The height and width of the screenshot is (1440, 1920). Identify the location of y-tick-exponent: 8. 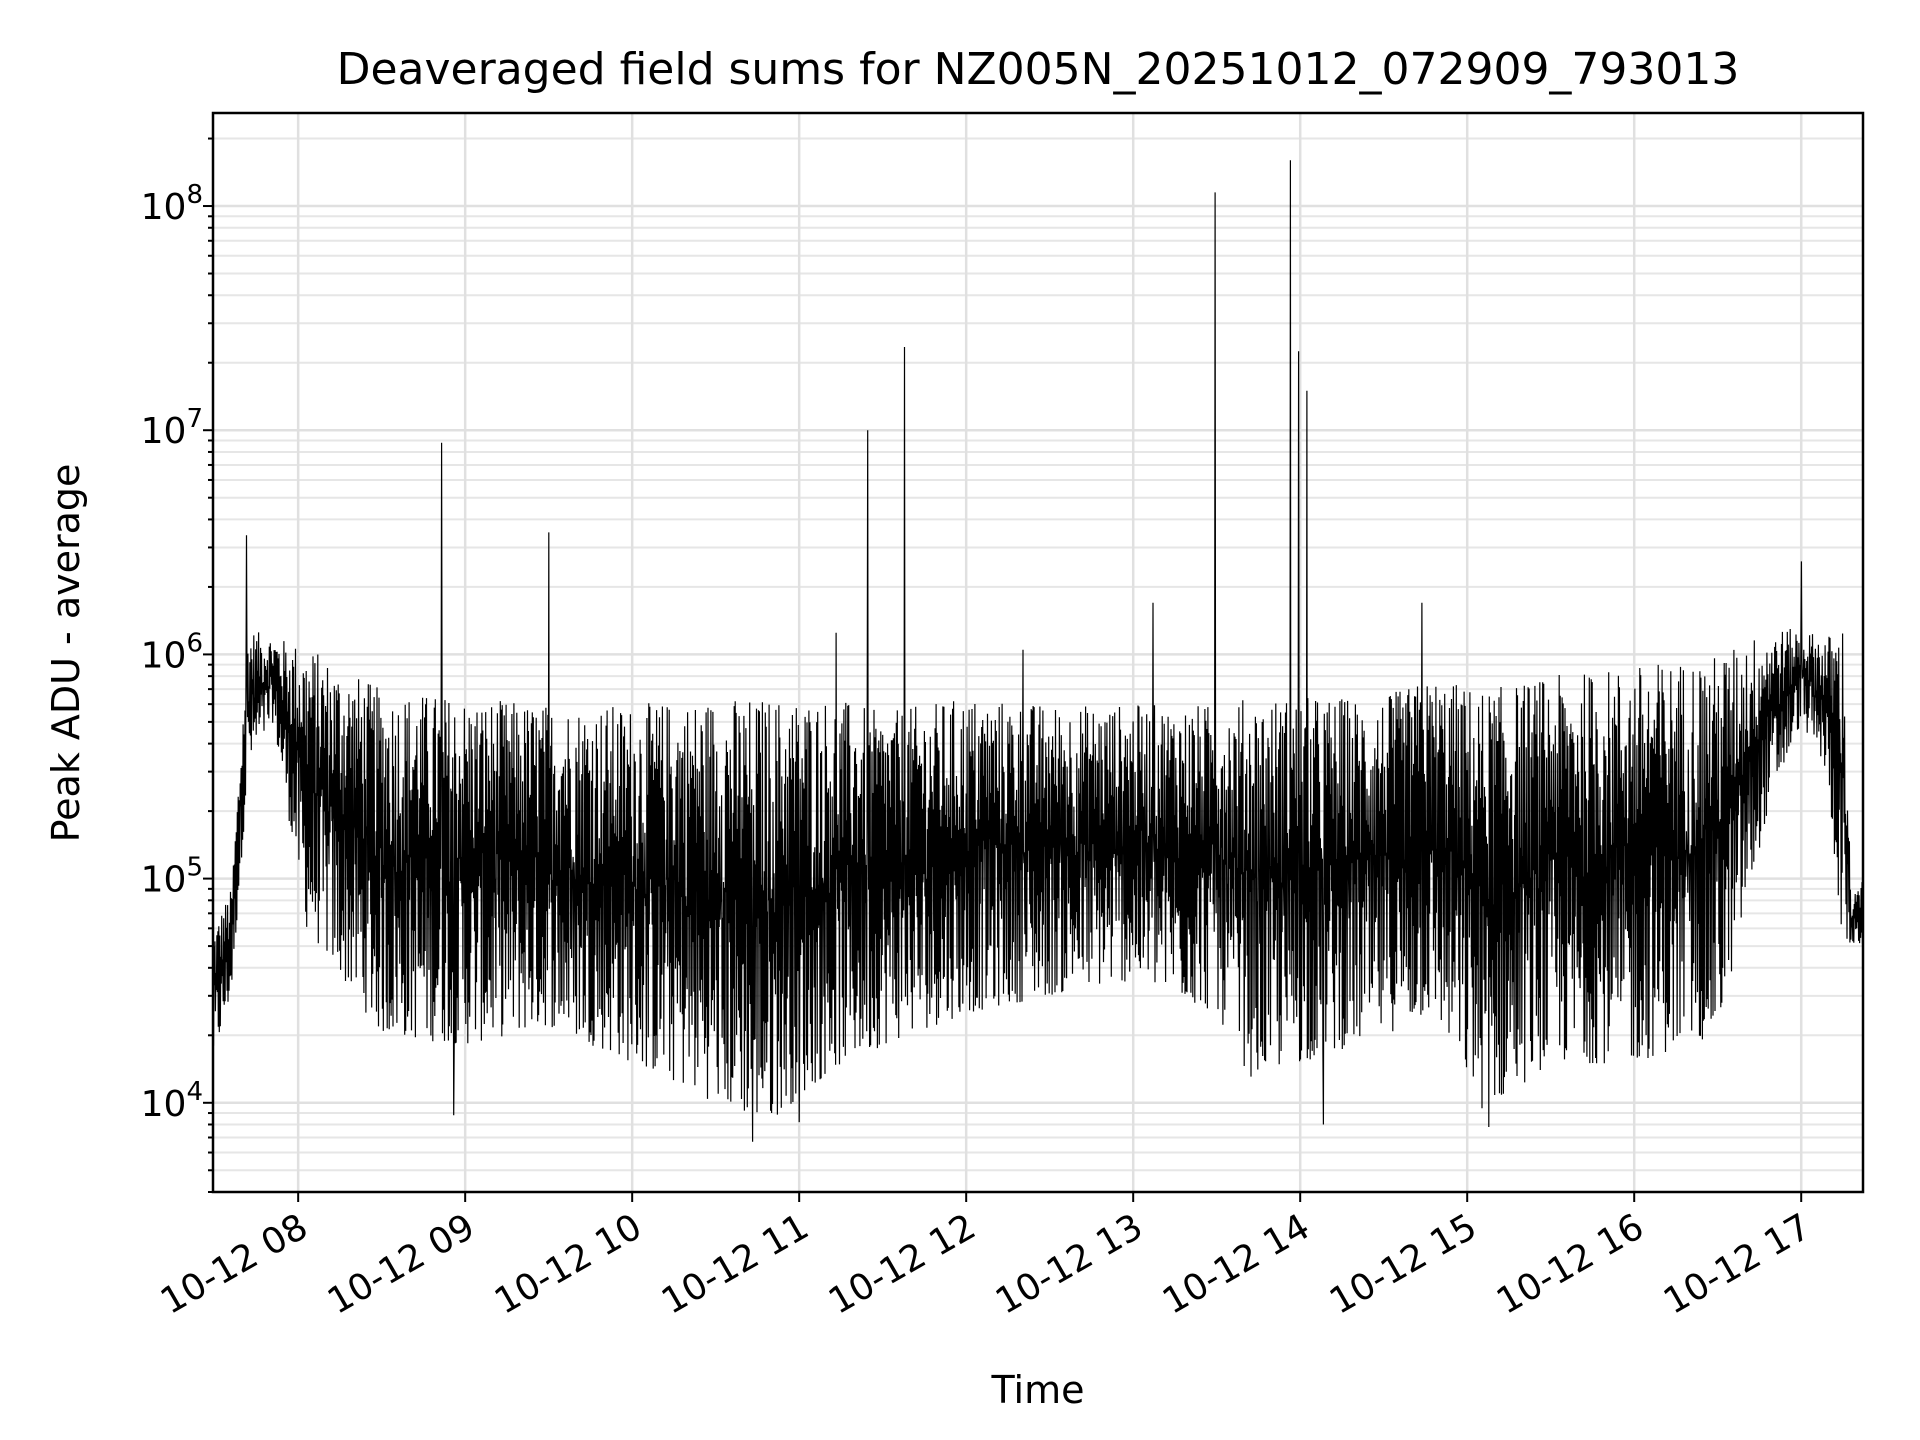
(194, 195).